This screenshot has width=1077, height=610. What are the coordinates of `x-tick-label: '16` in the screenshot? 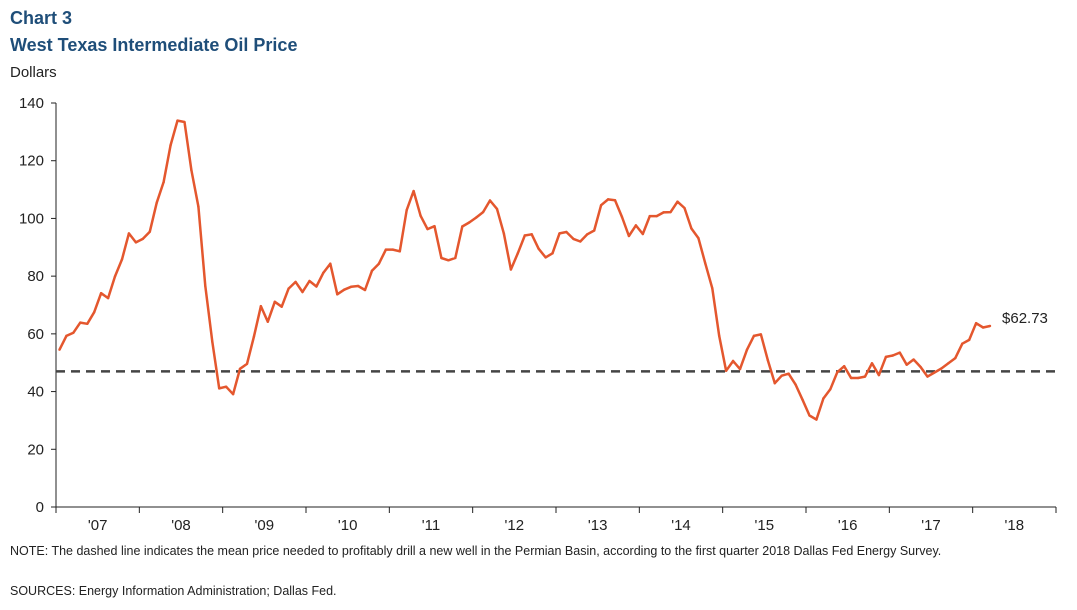 It's located at (848, 525).